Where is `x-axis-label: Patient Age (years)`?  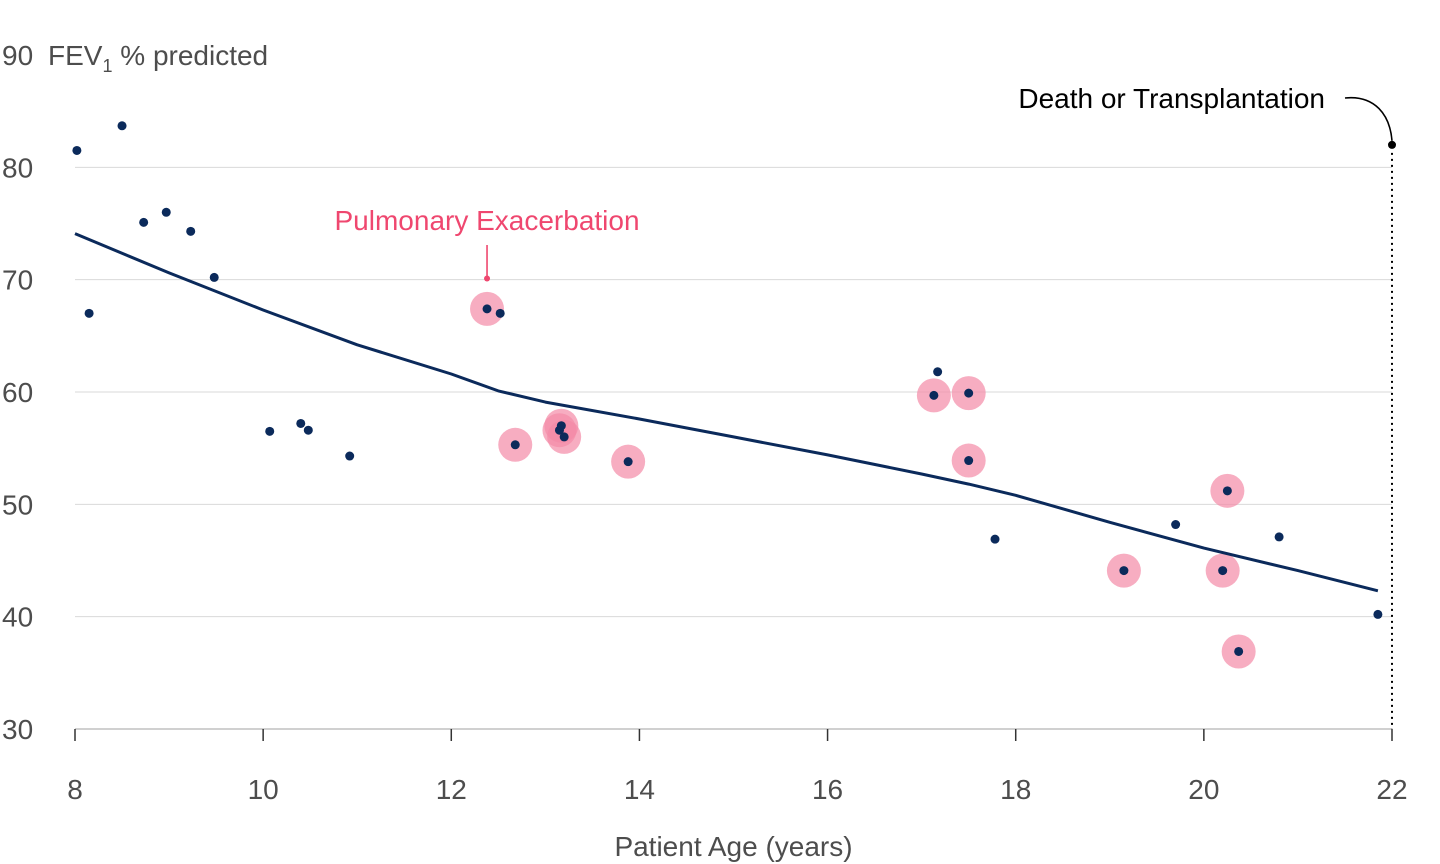 x-axis-label: Patient Age (years) is located at coordinates (733, 846).